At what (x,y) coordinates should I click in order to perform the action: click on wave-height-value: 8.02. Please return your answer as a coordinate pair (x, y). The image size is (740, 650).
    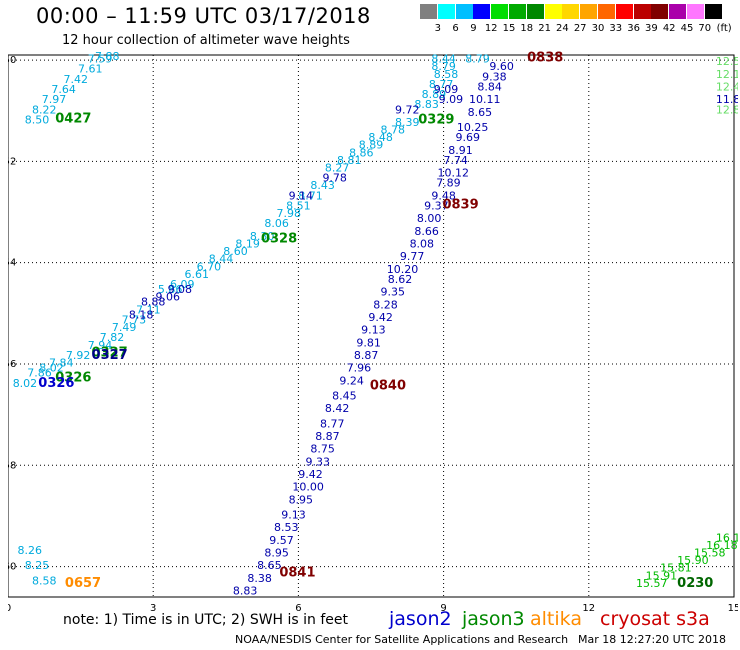
    Looking at the image, I should click on (51, 368).